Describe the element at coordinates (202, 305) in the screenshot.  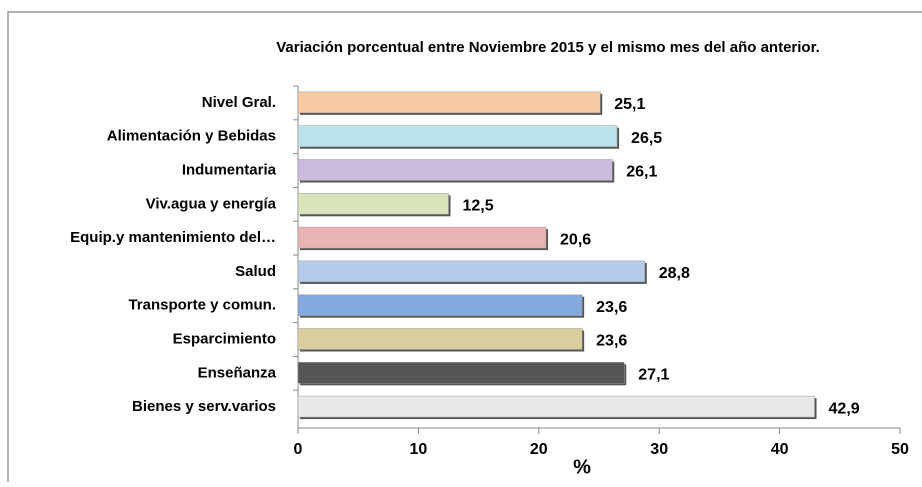
I see `y-tick-label: Transporte y comun.` at that location.